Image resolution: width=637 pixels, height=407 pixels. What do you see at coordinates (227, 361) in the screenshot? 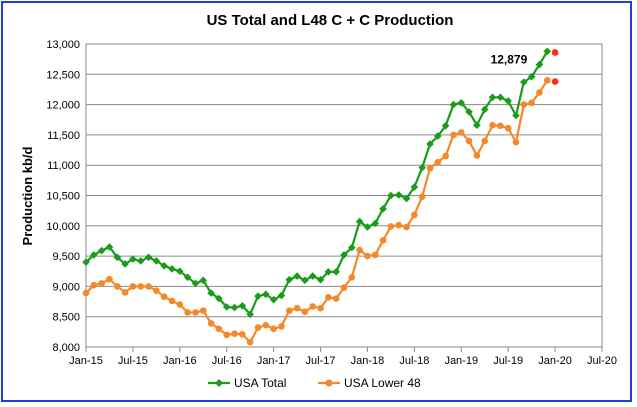
I see `x-tick-label: Jul-16` at bounding box center [227, 361].